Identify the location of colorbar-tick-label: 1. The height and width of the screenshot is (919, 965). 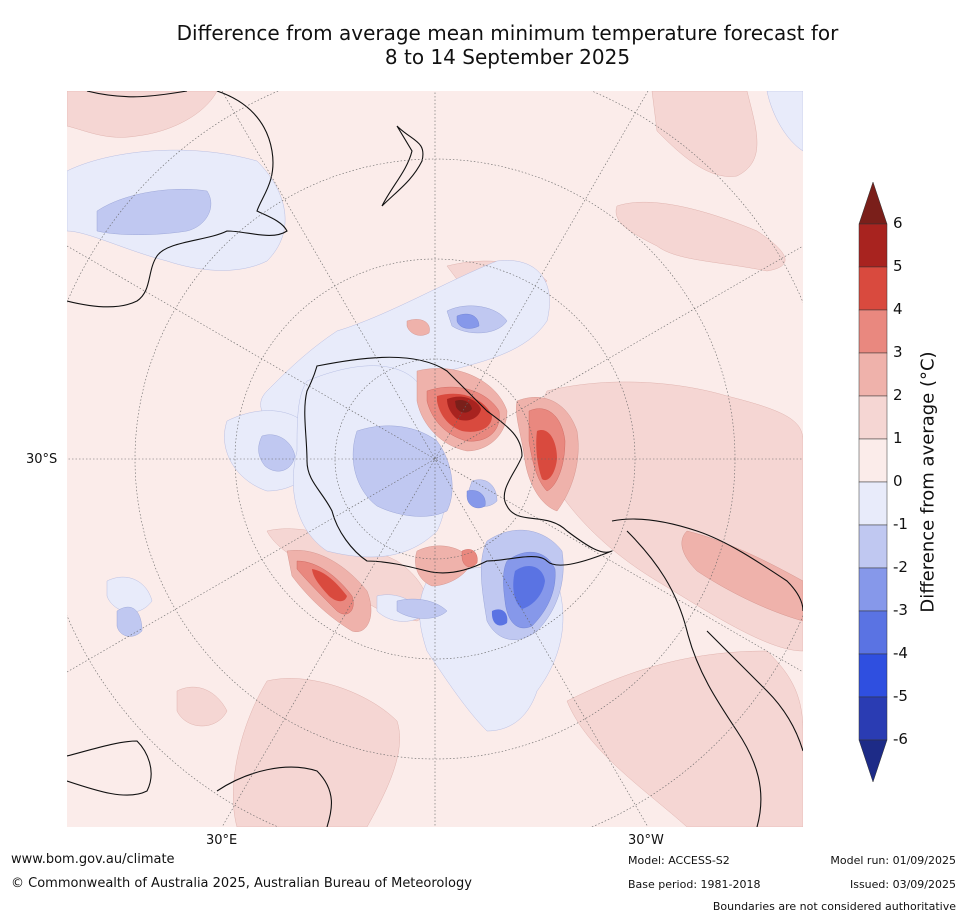
(898, 438).